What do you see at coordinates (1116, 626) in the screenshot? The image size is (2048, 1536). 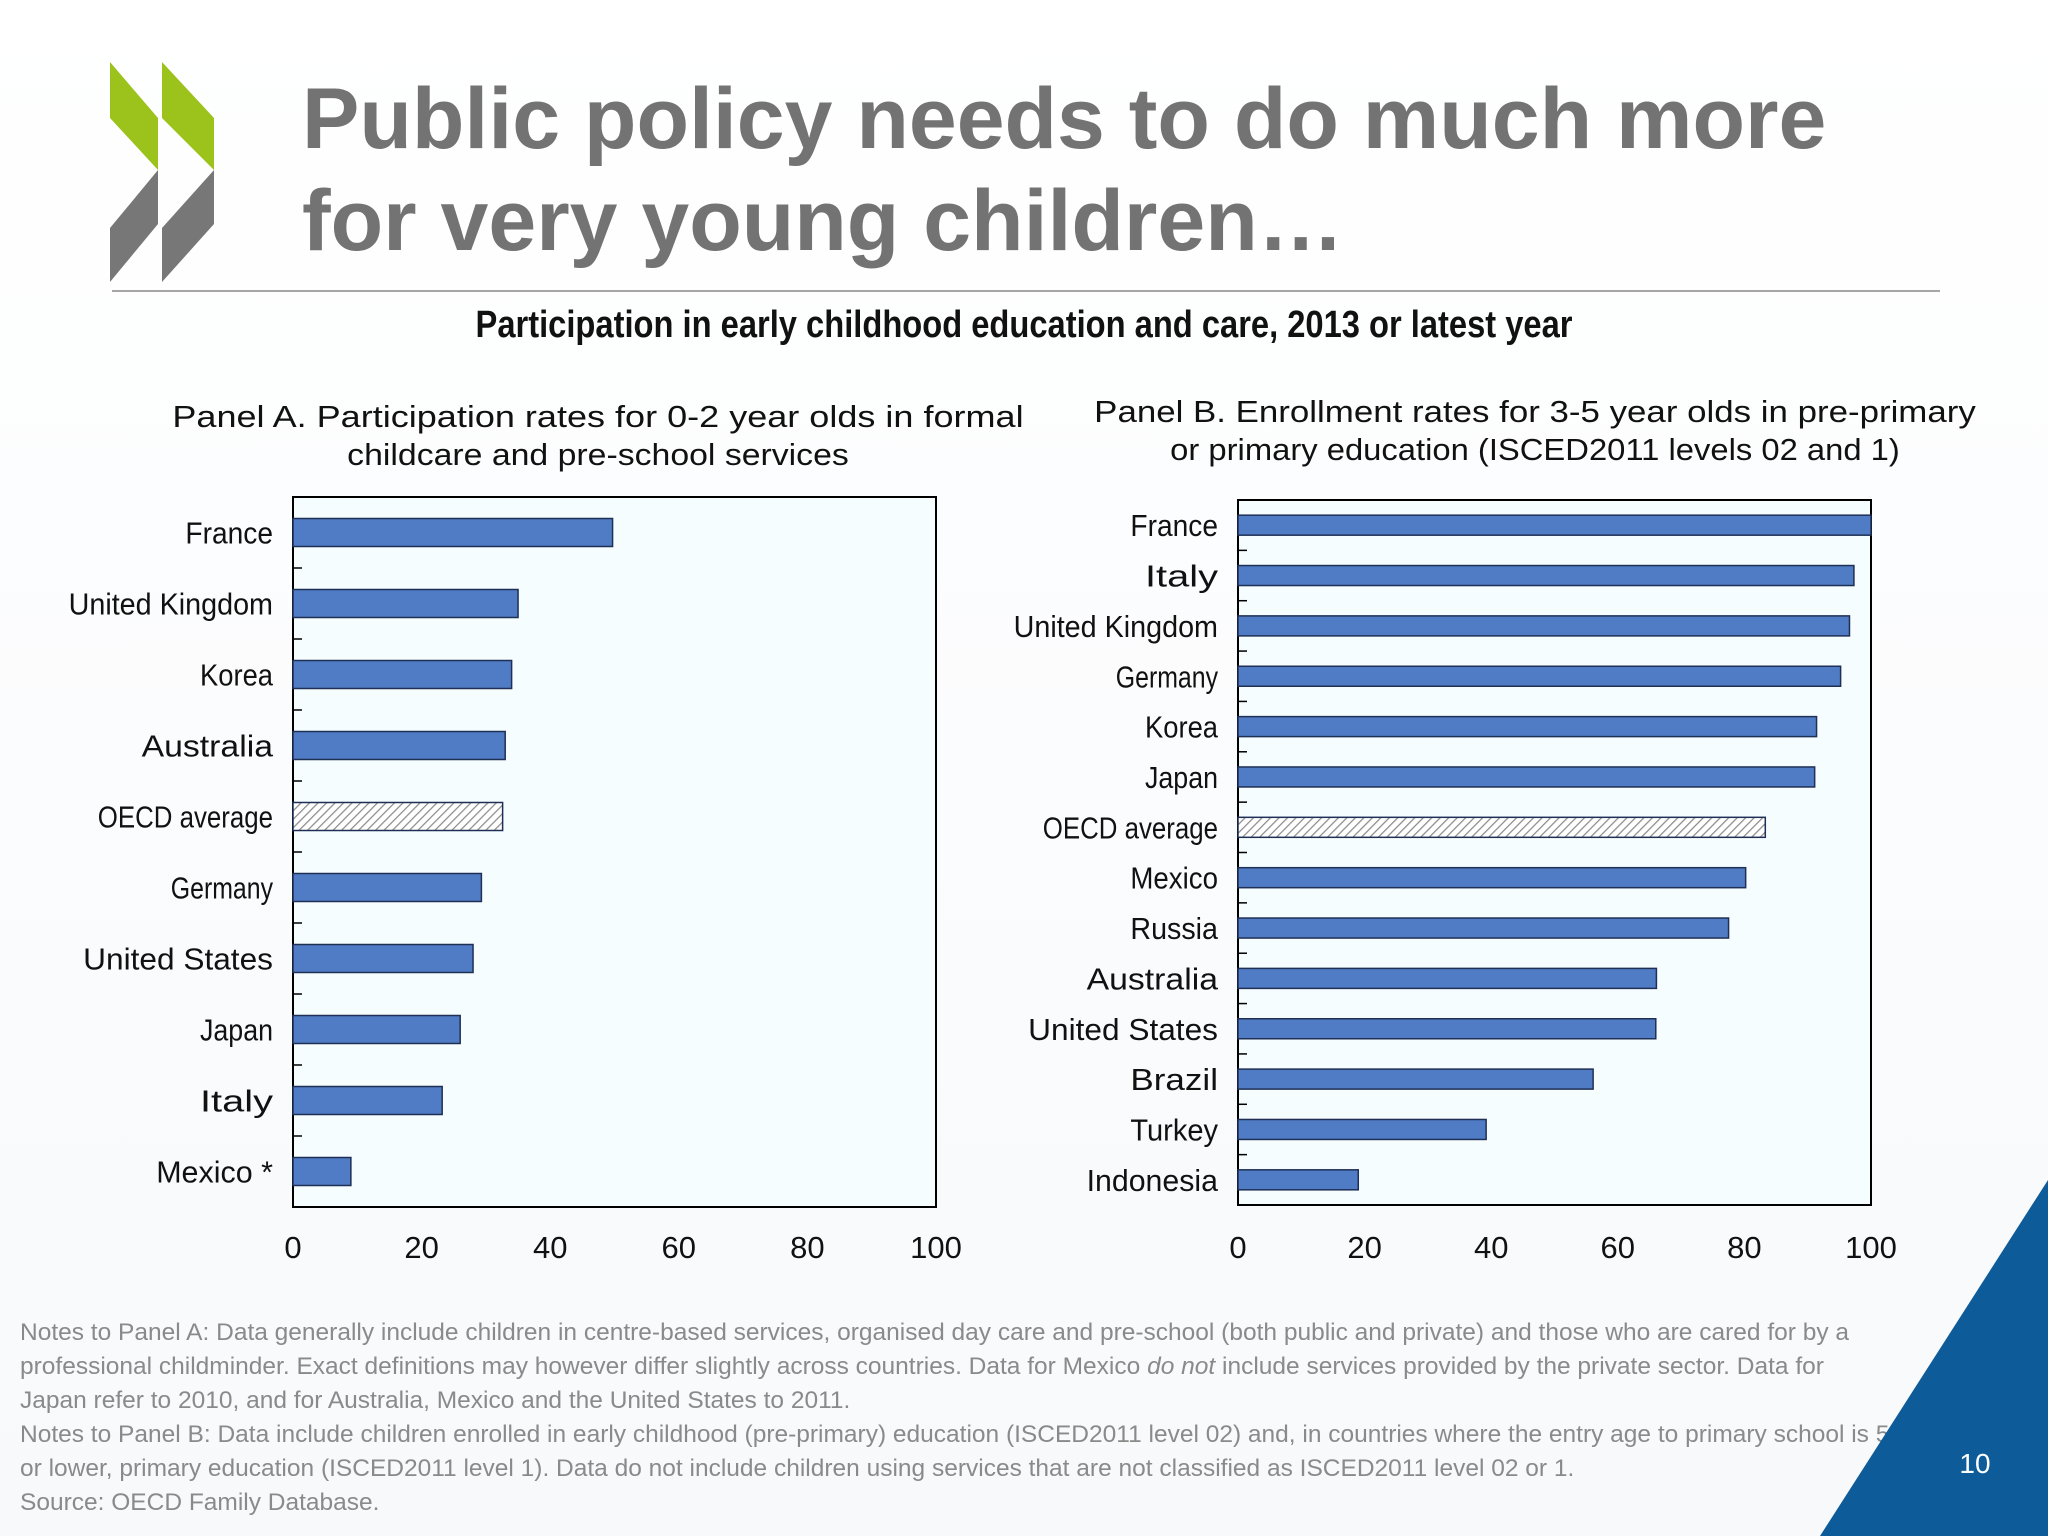 I see `panel-b-category-label: United Kingdom` at bounding box center [1116, 626].